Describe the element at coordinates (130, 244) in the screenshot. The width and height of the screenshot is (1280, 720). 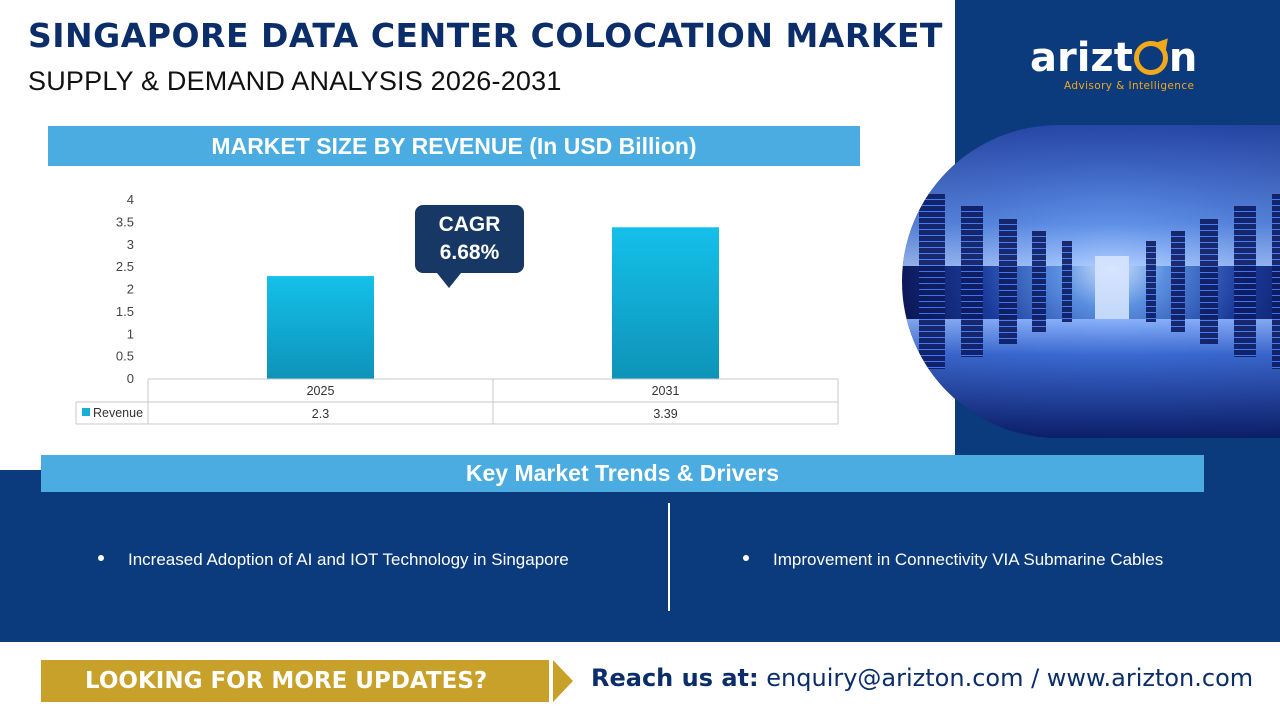
I see `y-tick-label: 3` at that location.